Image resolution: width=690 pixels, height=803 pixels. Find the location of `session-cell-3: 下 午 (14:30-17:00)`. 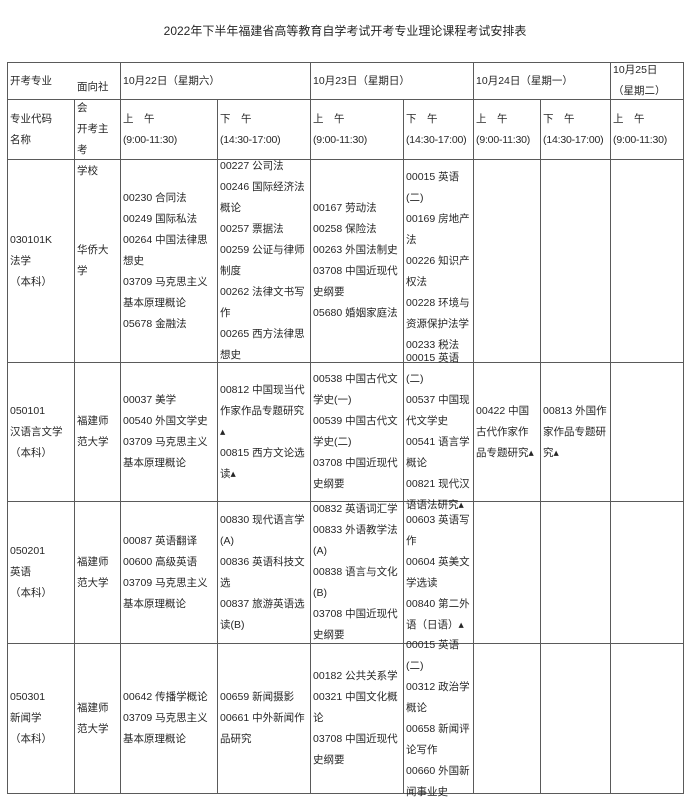

session-cell-3: 下 午 (14:30-17:00) is located at coordinates (439, 129).